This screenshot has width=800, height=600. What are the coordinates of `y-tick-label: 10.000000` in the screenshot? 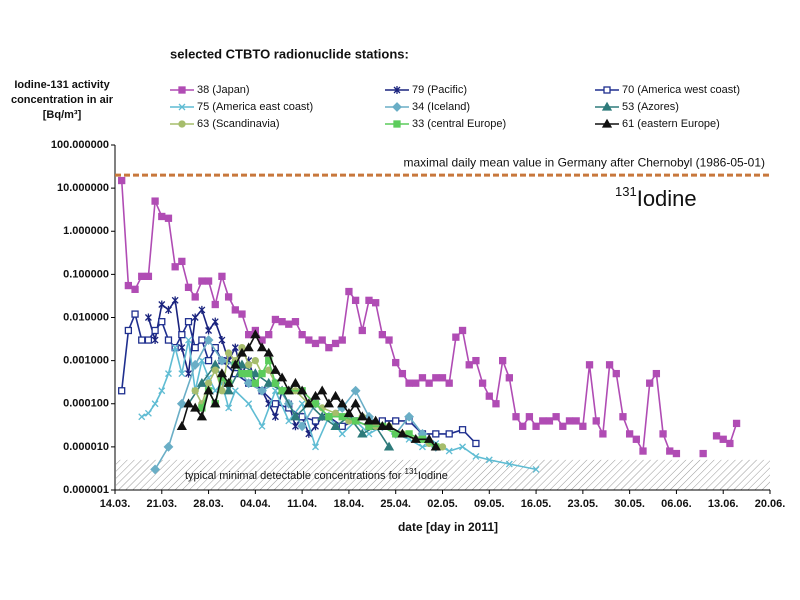 It's located at (83, 188).